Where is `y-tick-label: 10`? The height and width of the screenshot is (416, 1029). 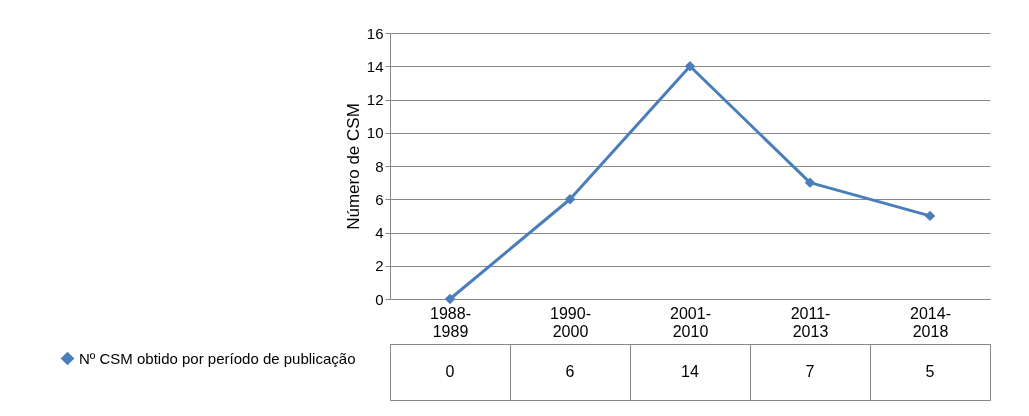
y-tick-label: 10 is located at coordinates (375, 133).